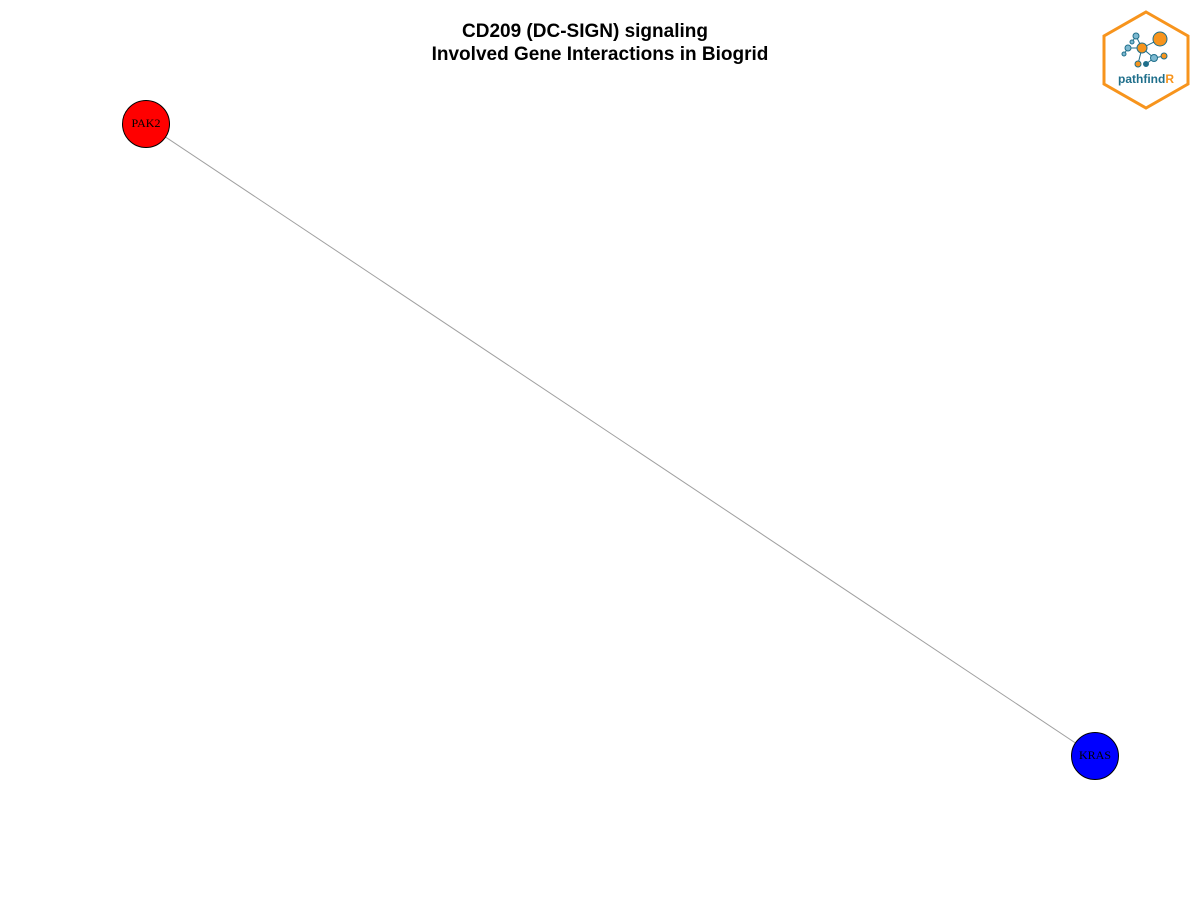 This screenshot has height=900, width=1200. I want to click on chart-title-line2: Involved Gene Interactions in Biogrid, so click(600, 54).